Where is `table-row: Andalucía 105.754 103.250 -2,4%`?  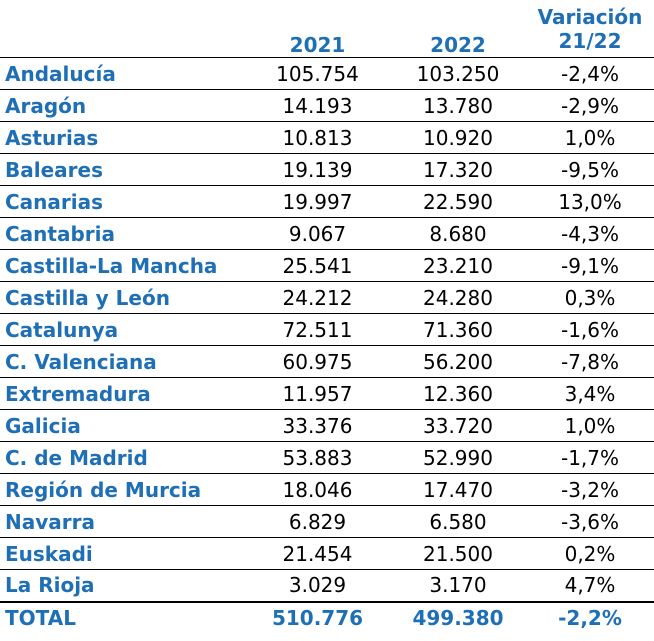
table-row: Andalucía 105.754 103.250 -2,4% is located at coordinates (327, 74).